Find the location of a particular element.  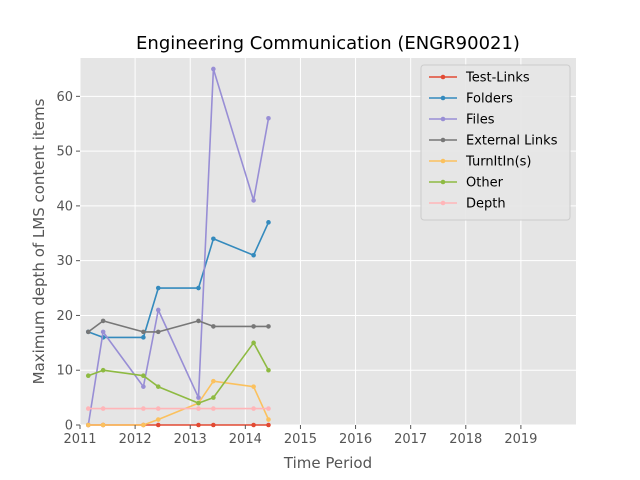

legend-label-depth: Depth is located at coordinates (486, 204).